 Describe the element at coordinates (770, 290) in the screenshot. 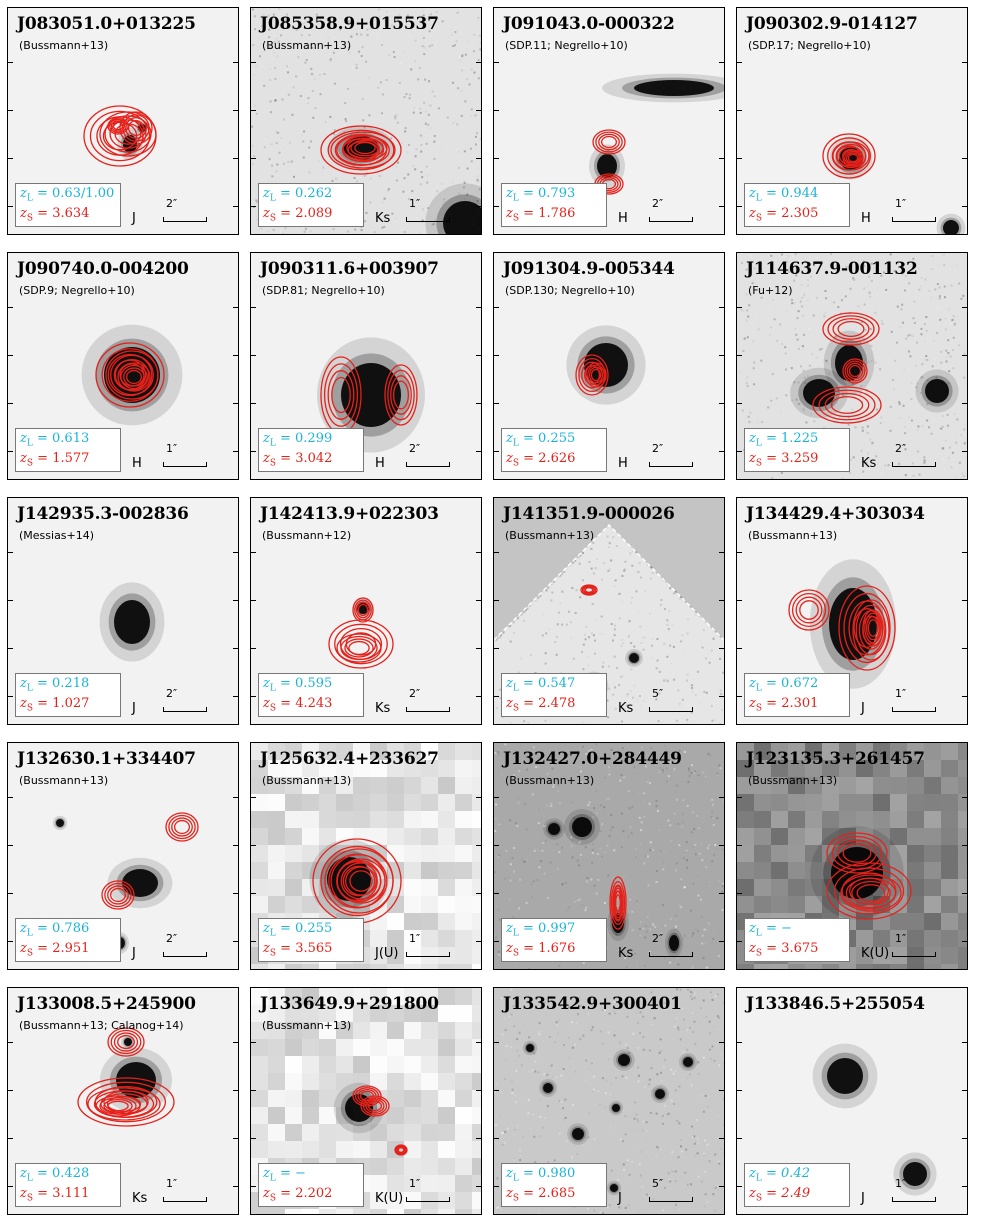

I see `panel-reference: (Fu+12)` at that location.